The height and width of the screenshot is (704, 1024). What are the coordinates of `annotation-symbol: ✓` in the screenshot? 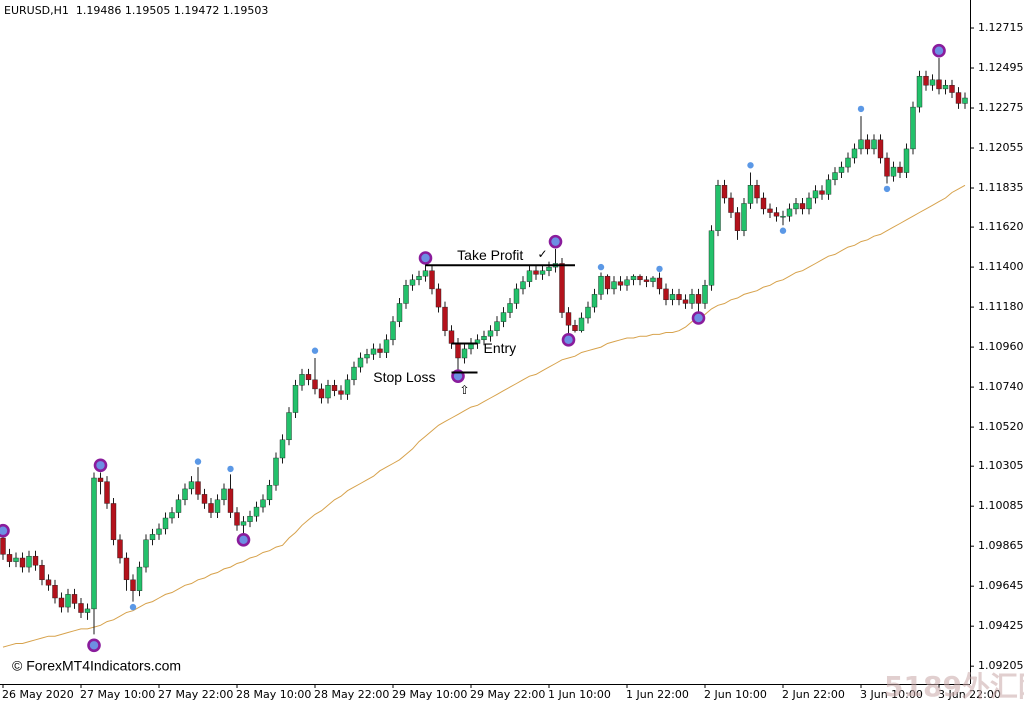 It's located at (542, 254).